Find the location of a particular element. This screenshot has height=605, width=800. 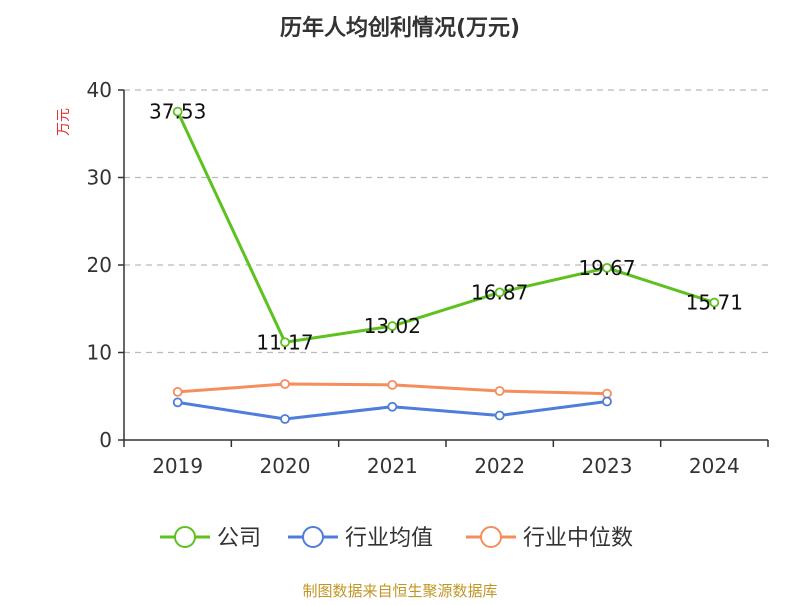

data-label-company: 13.02 is located at coordinates (392, 326).